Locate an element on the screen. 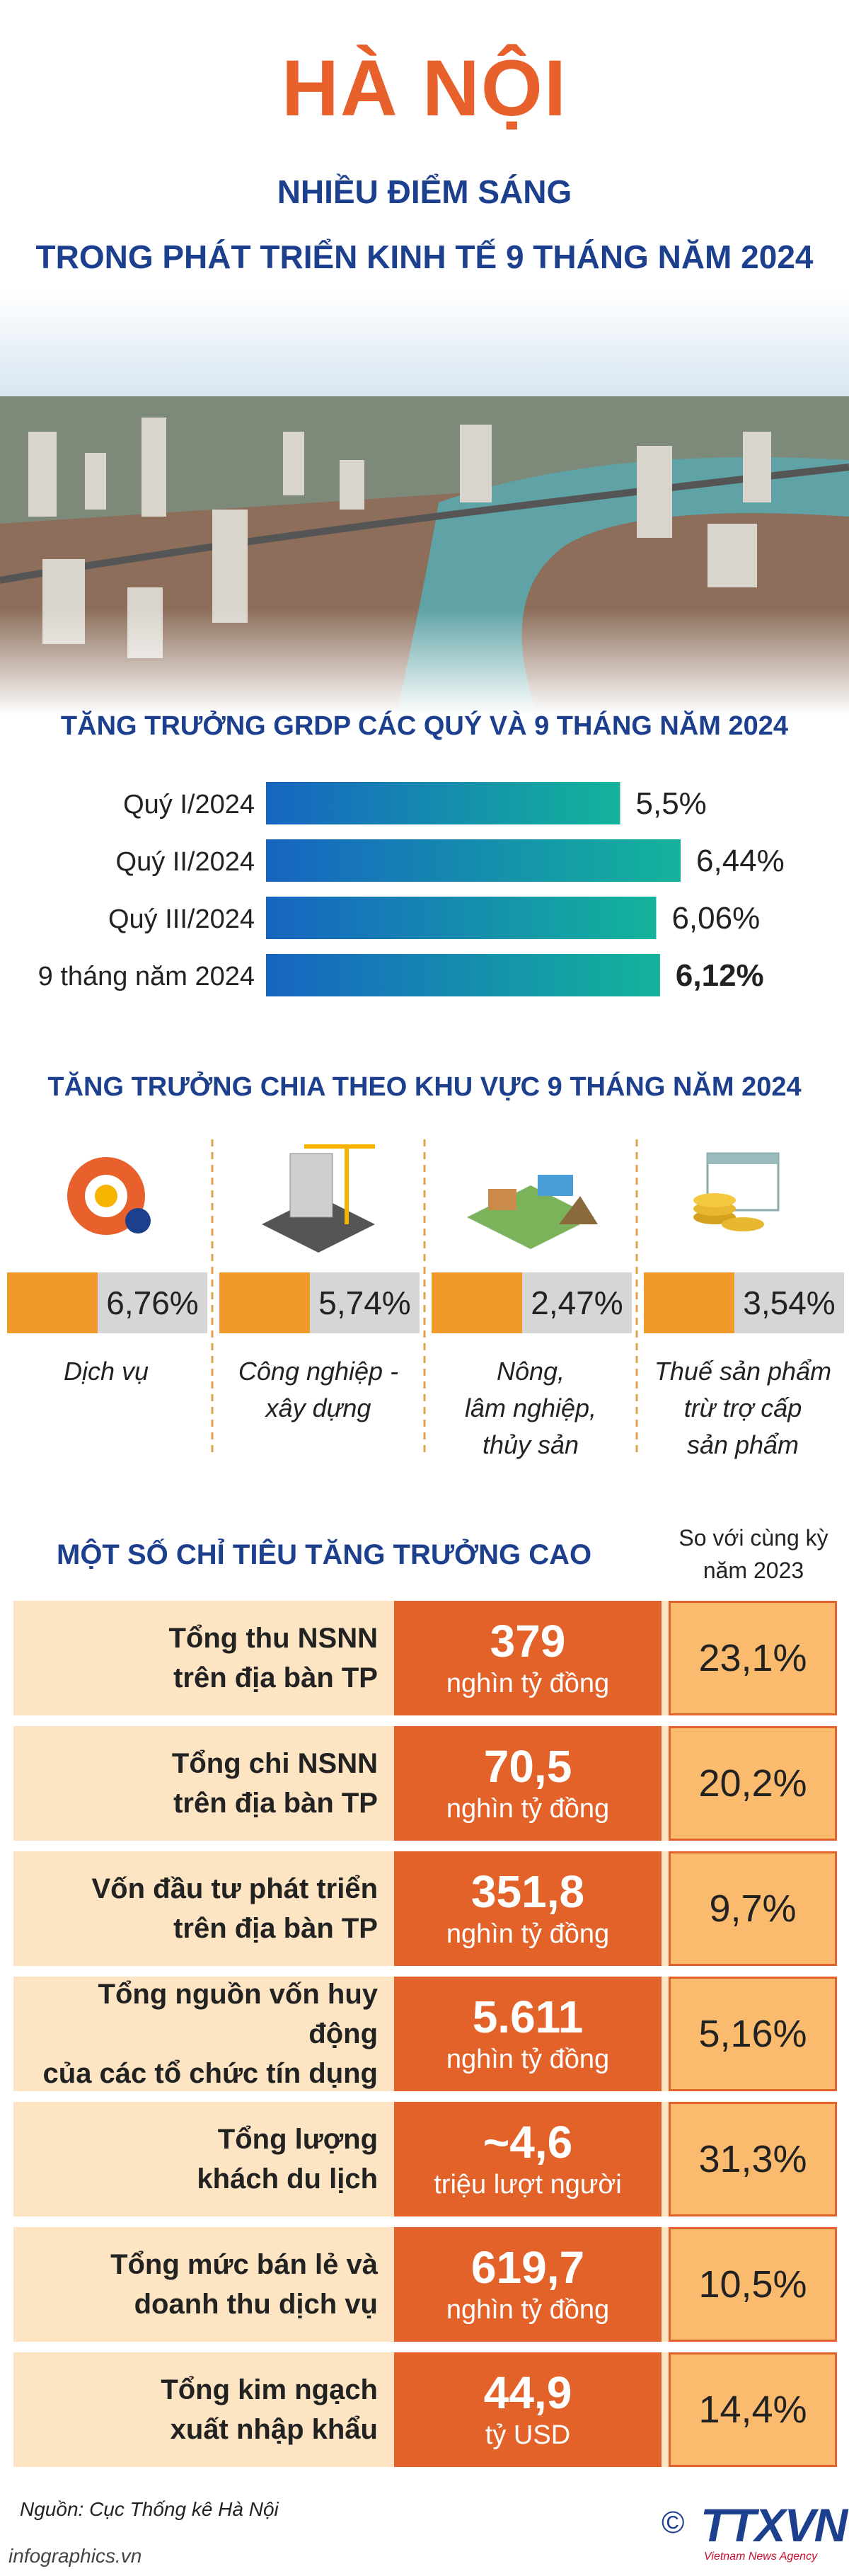  indicator-label-line: doanh thu dịch vụ is located at coordinates (256, 2304).